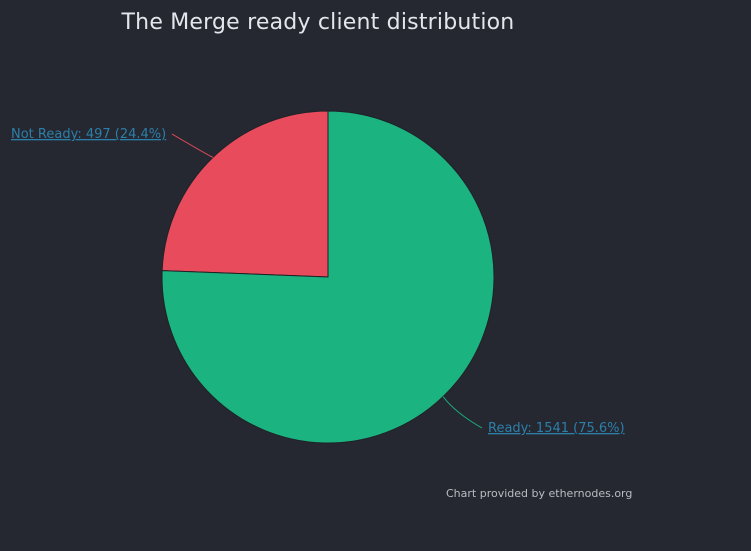 This screenshot has height=551, width=751. What do you see at coordinates (556, 428) in the screenshot?
I see `slice-label-ready: Ready: 1541 (75.6%)` at bounding box center [556, 428].